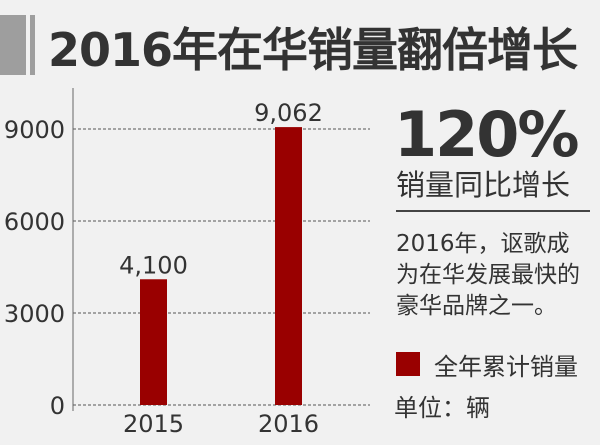 This screenshot has height=445, width=600. What do you see at coordinates (34, 130) in the screenshot?
I see `y-tick-label: 9000` at bounding box center [34, 130].